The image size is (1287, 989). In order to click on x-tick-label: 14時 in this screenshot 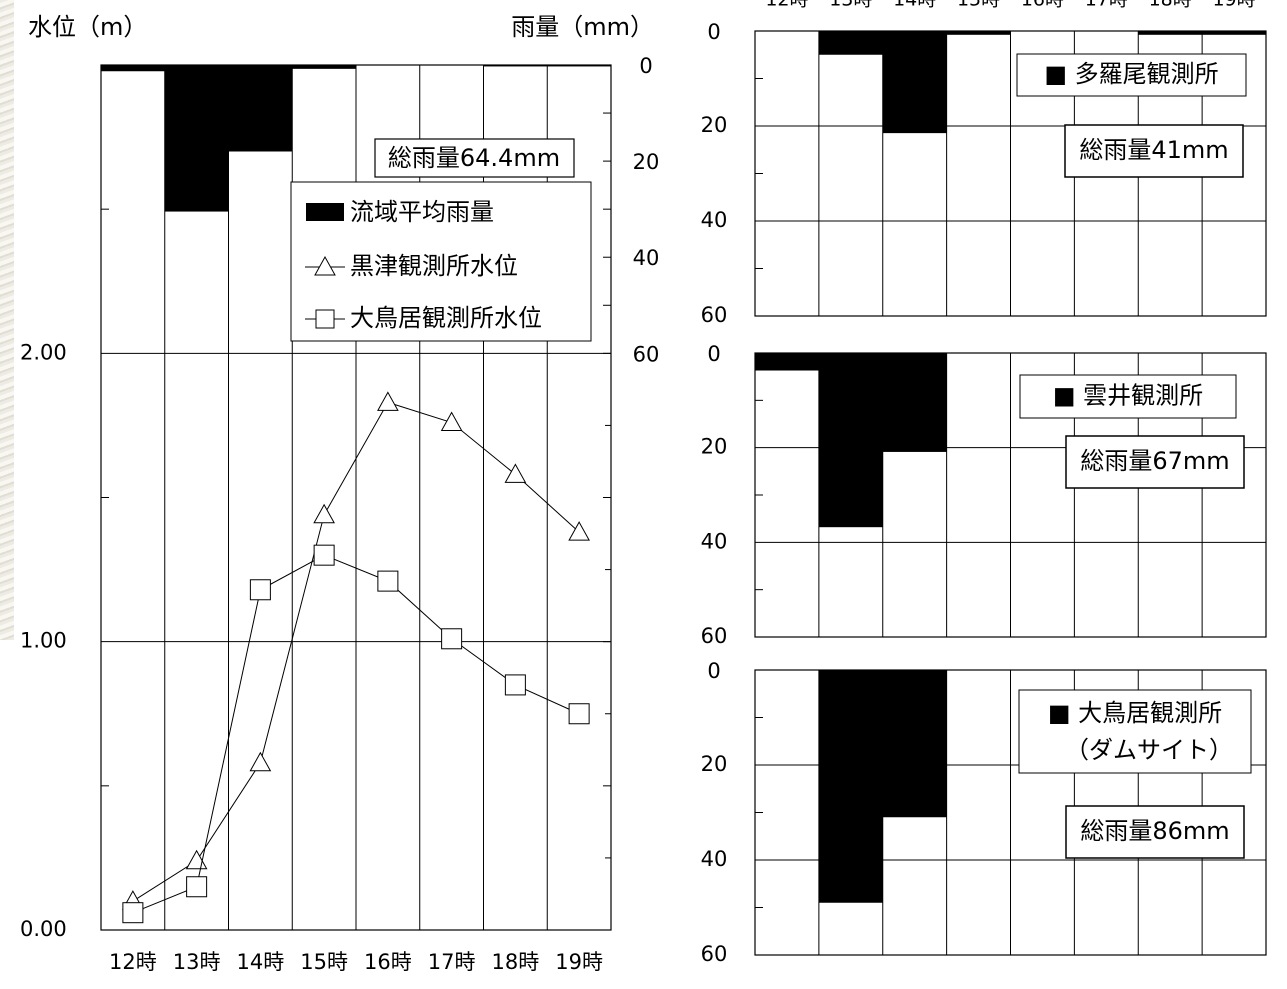, I will do `click(261, 962)`.